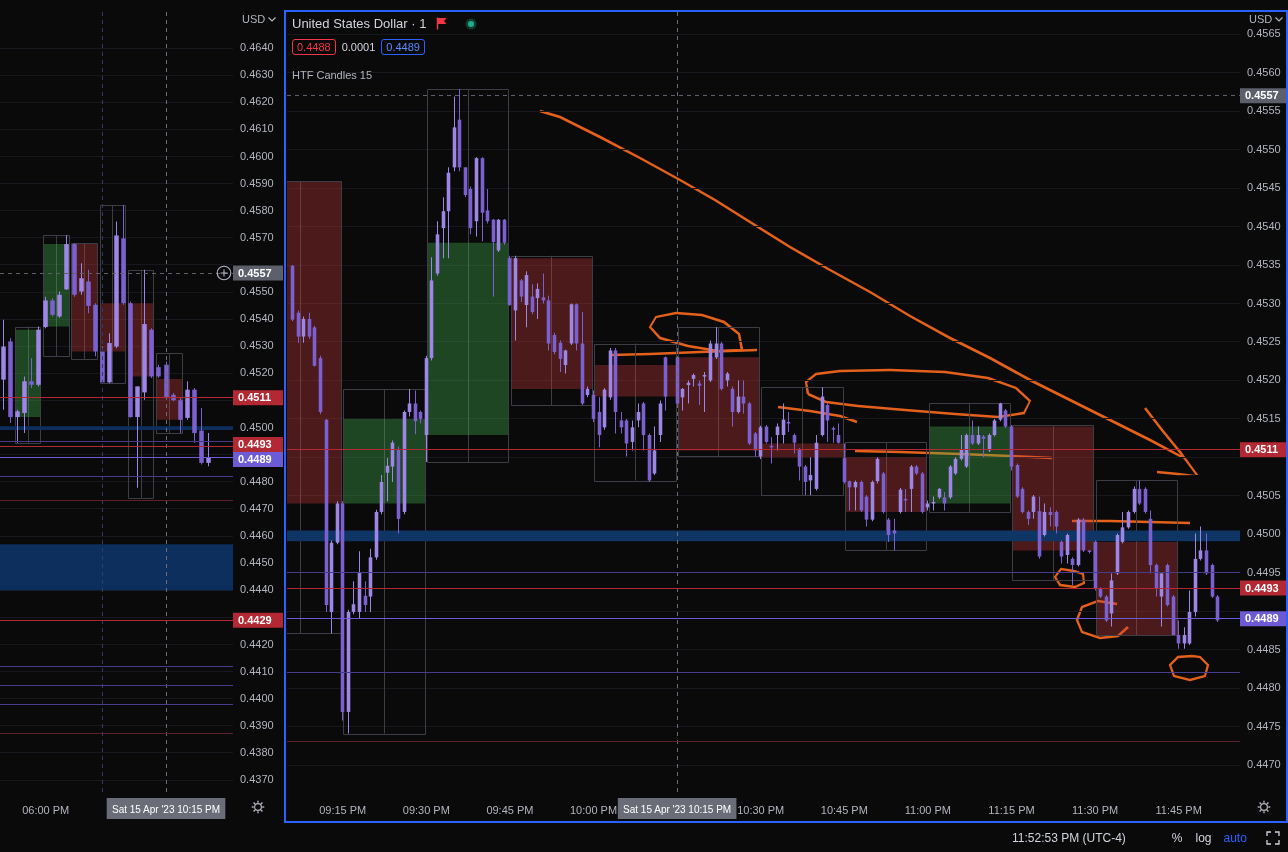  What do you see at coordinates (1069, 838) in the screenshot?
I see `text: 11:52:53 PM (UTC-4)` at bounding box center [1069, 838].